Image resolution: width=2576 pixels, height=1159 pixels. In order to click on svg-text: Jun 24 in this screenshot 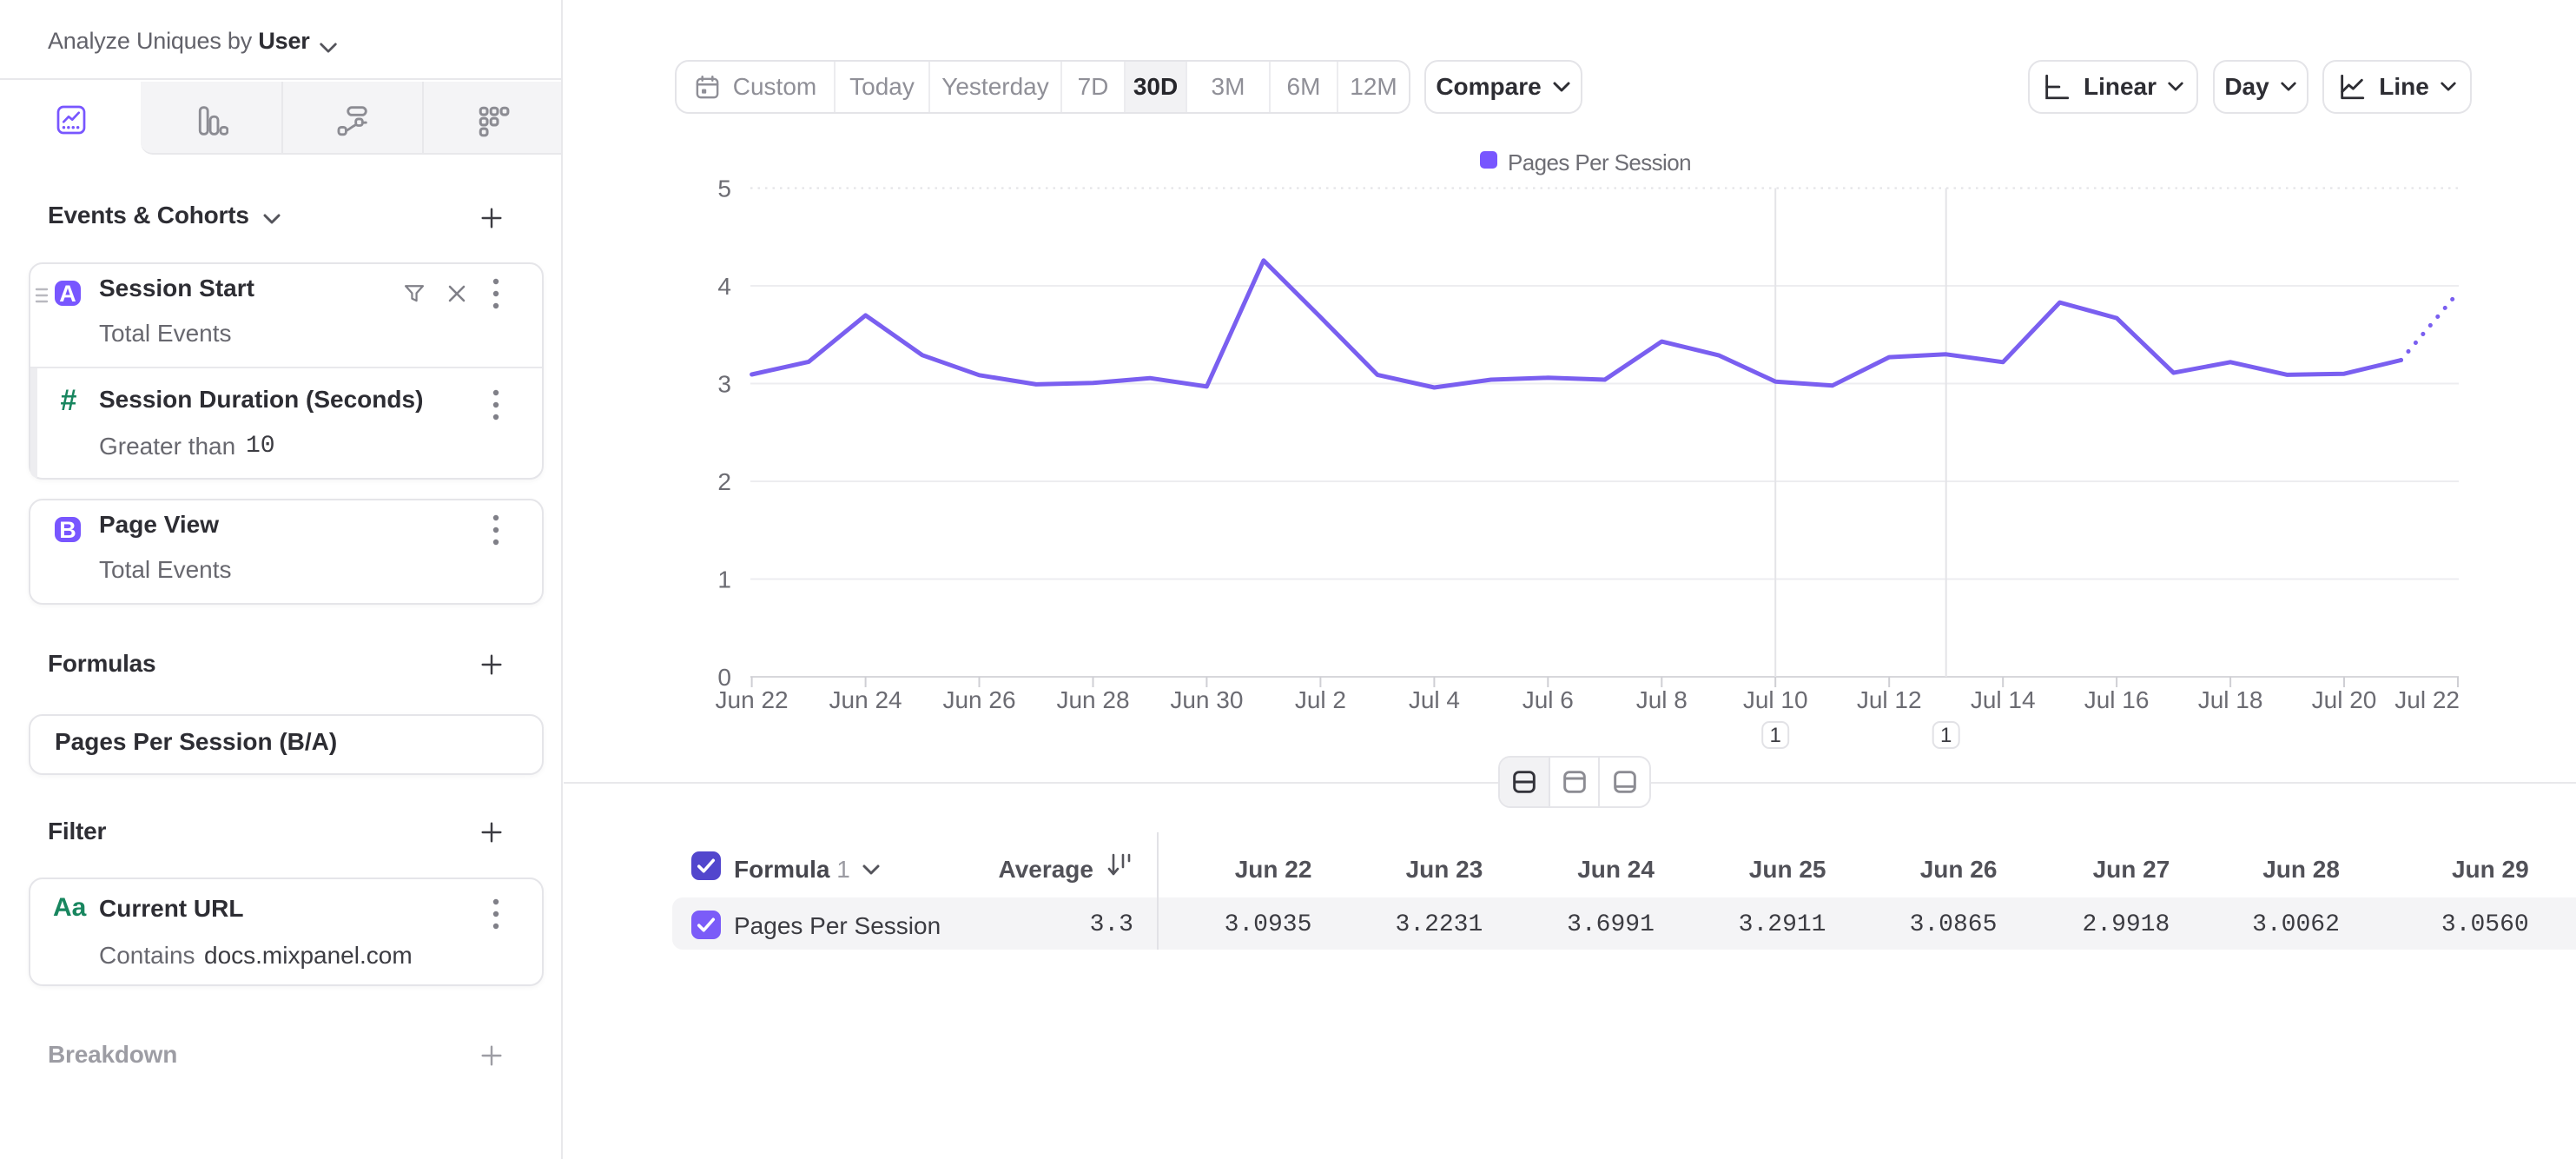, I will do `click(866, 699)`.